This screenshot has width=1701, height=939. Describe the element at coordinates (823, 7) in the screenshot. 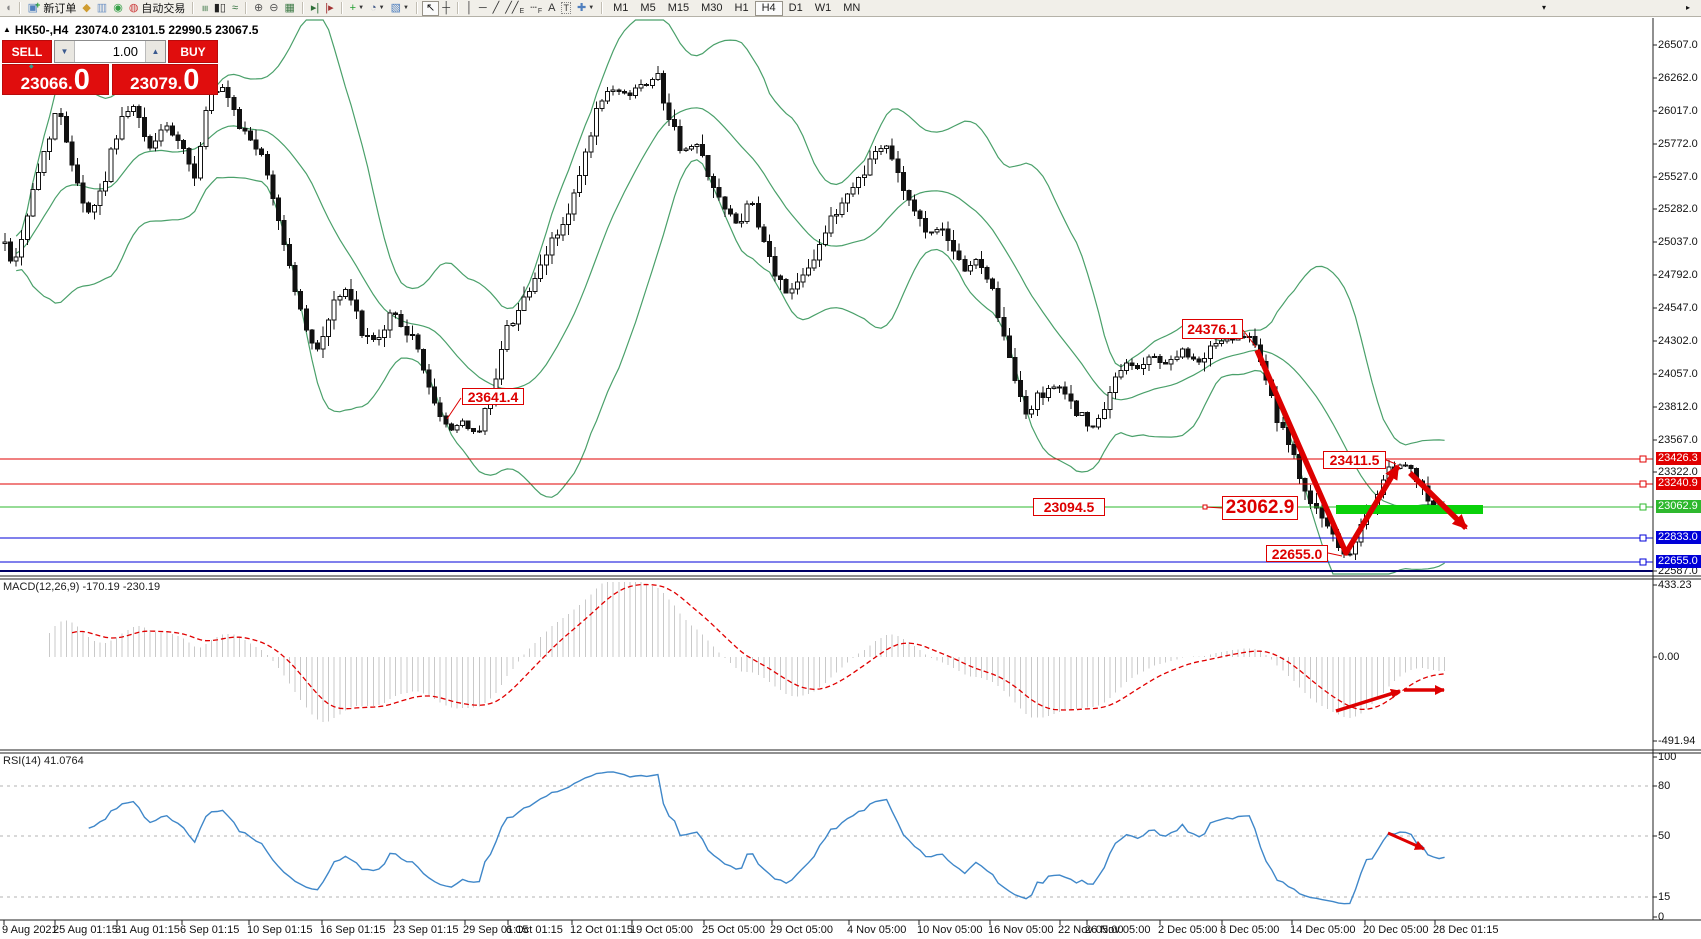

I see `timeframe-button-w1: W1` at that location.